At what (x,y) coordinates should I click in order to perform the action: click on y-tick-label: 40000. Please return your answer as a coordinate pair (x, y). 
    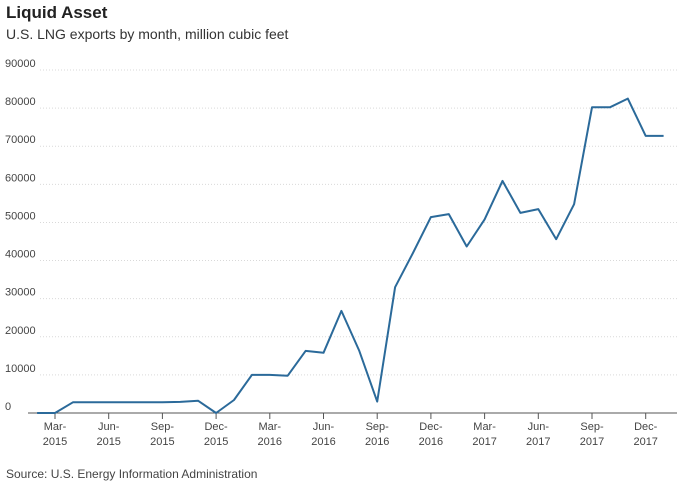
    Looking at the image, I should click on (20, 255).